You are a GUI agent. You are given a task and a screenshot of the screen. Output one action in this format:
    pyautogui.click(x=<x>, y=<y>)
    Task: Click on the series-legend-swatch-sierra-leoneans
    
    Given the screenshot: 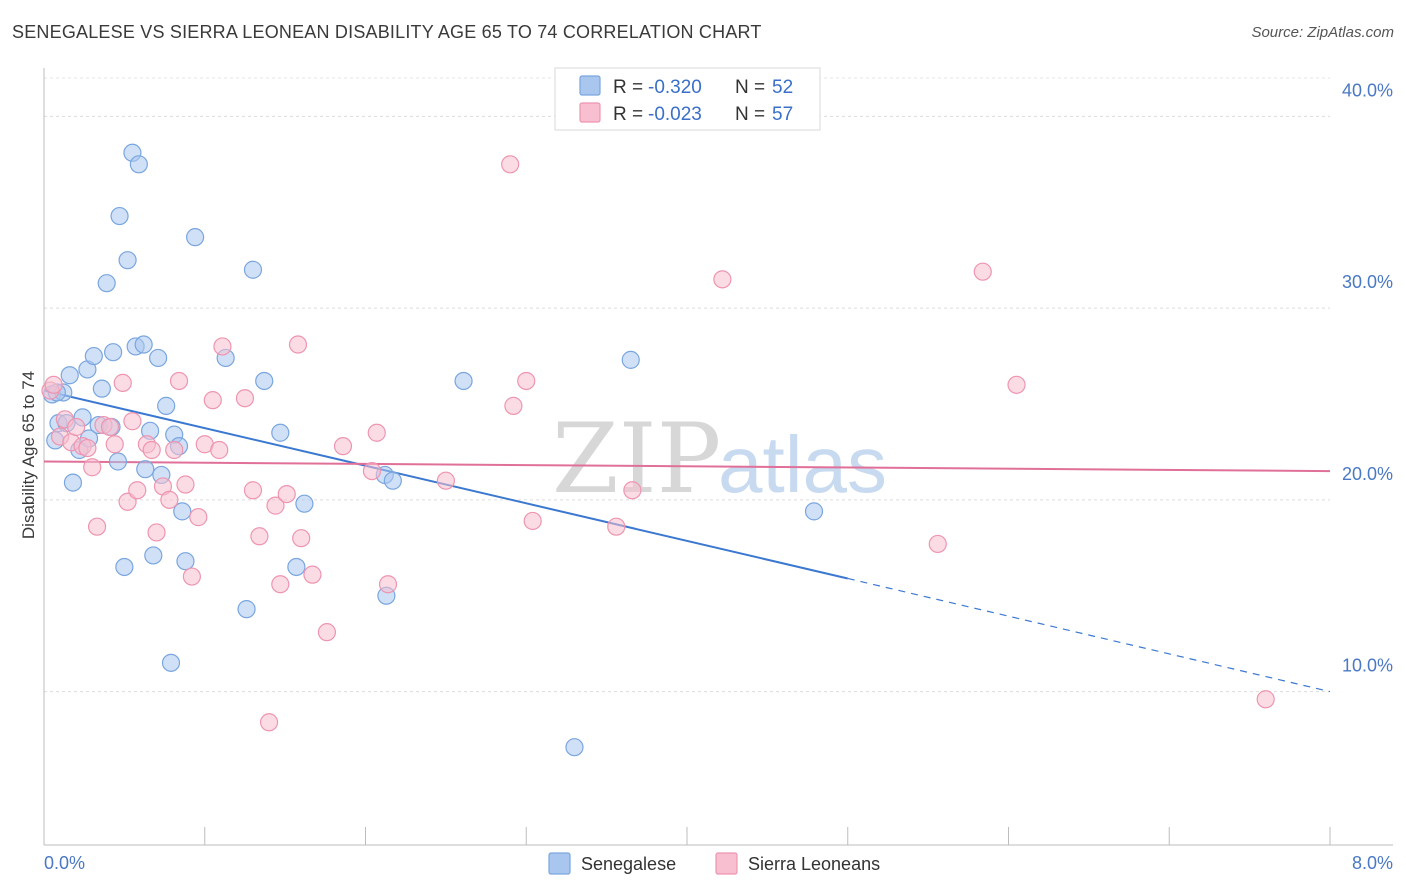 What is the action you would take?
    pyautogui.click(x=726, y=863)
    